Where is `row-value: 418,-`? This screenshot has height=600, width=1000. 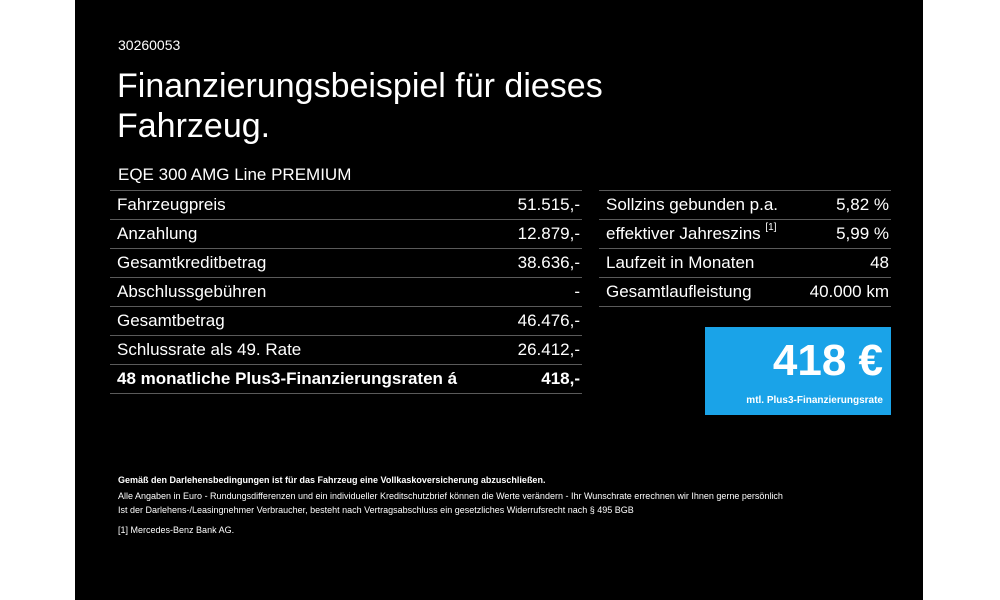 row-value: 418,- is located at coordinates (560, 378).